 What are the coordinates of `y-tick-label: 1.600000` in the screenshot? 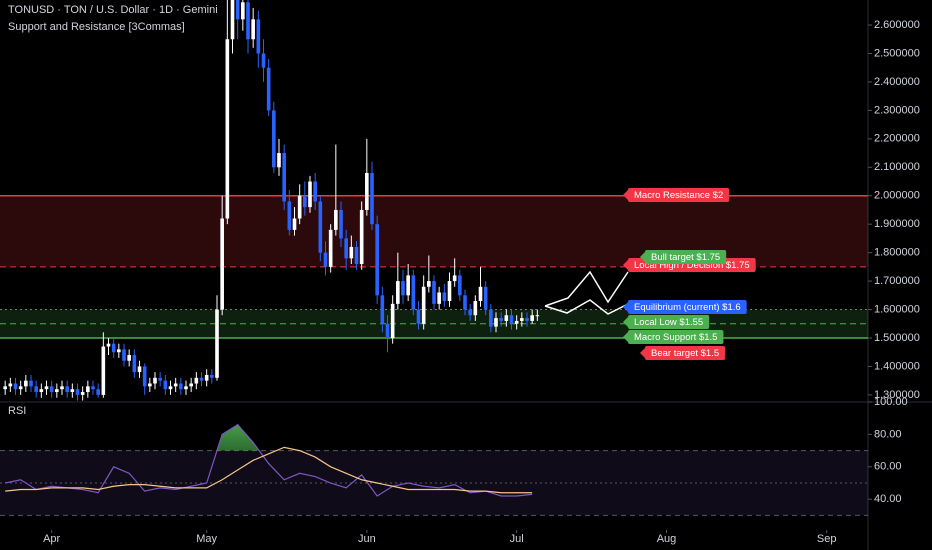 It's located at (897, 309).